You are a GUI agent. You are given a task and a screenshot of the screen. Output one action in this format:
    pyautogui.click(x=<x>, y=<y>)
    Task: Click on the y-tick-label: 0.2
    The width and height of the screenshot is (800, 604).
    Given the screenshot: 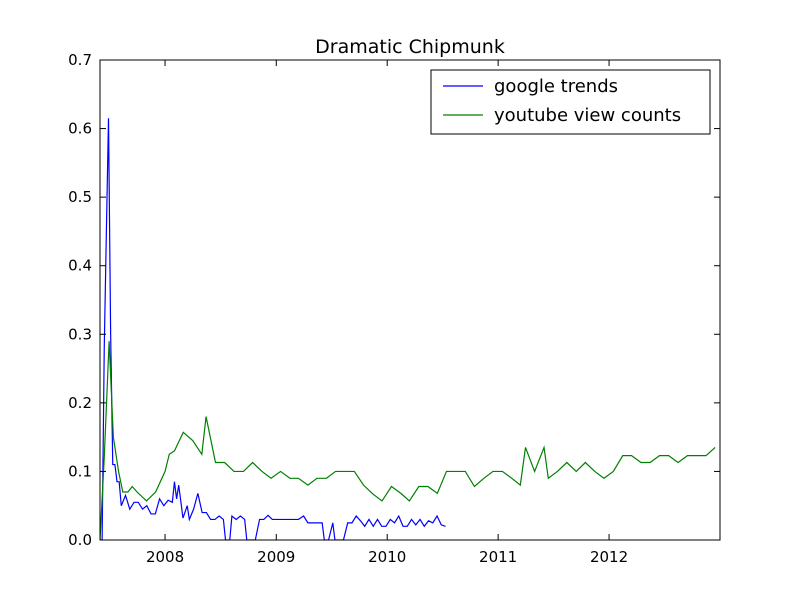 What is the action you would take?
    pyautogui.click(x=80, y=403)
    